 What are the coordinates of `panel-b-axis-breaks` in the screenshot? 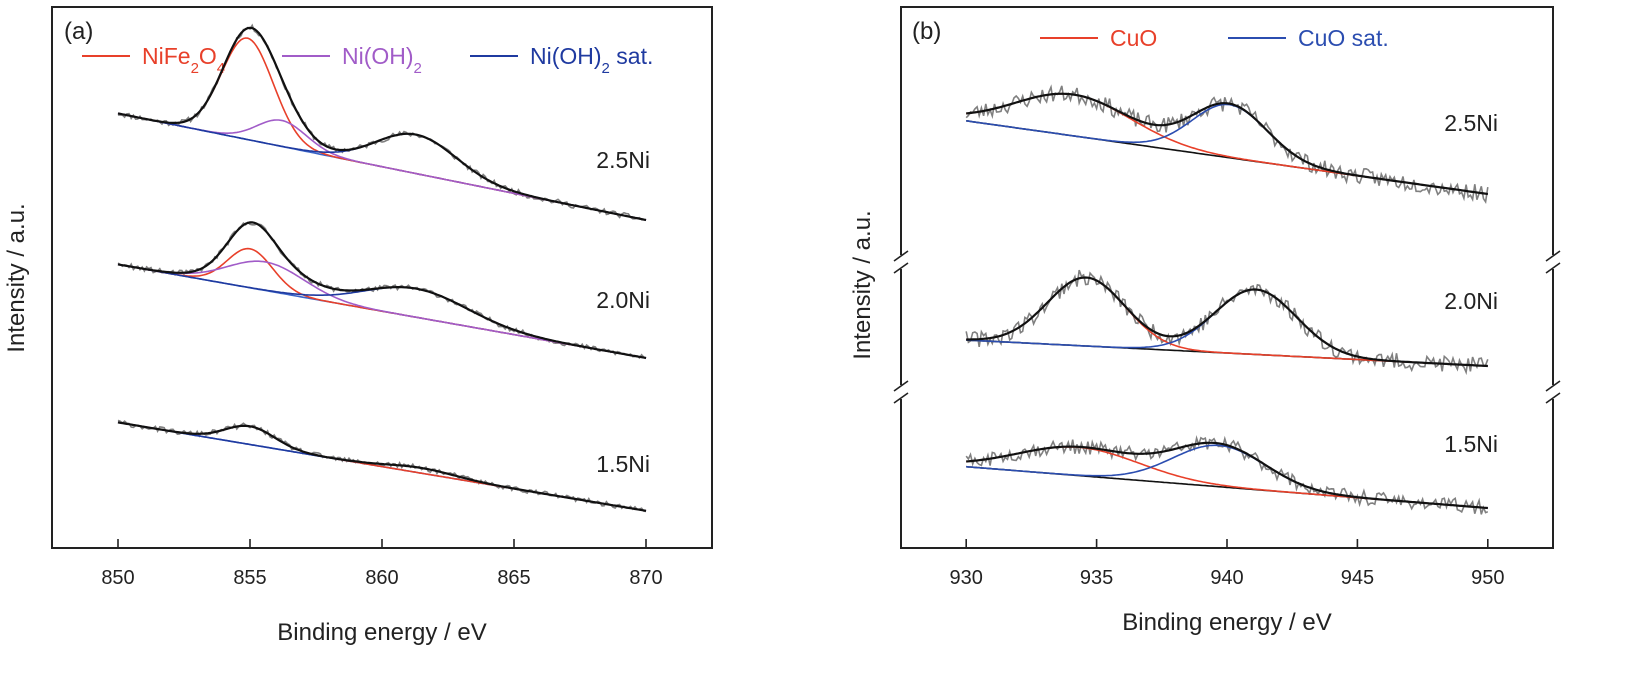 It's located at (1227, 327).